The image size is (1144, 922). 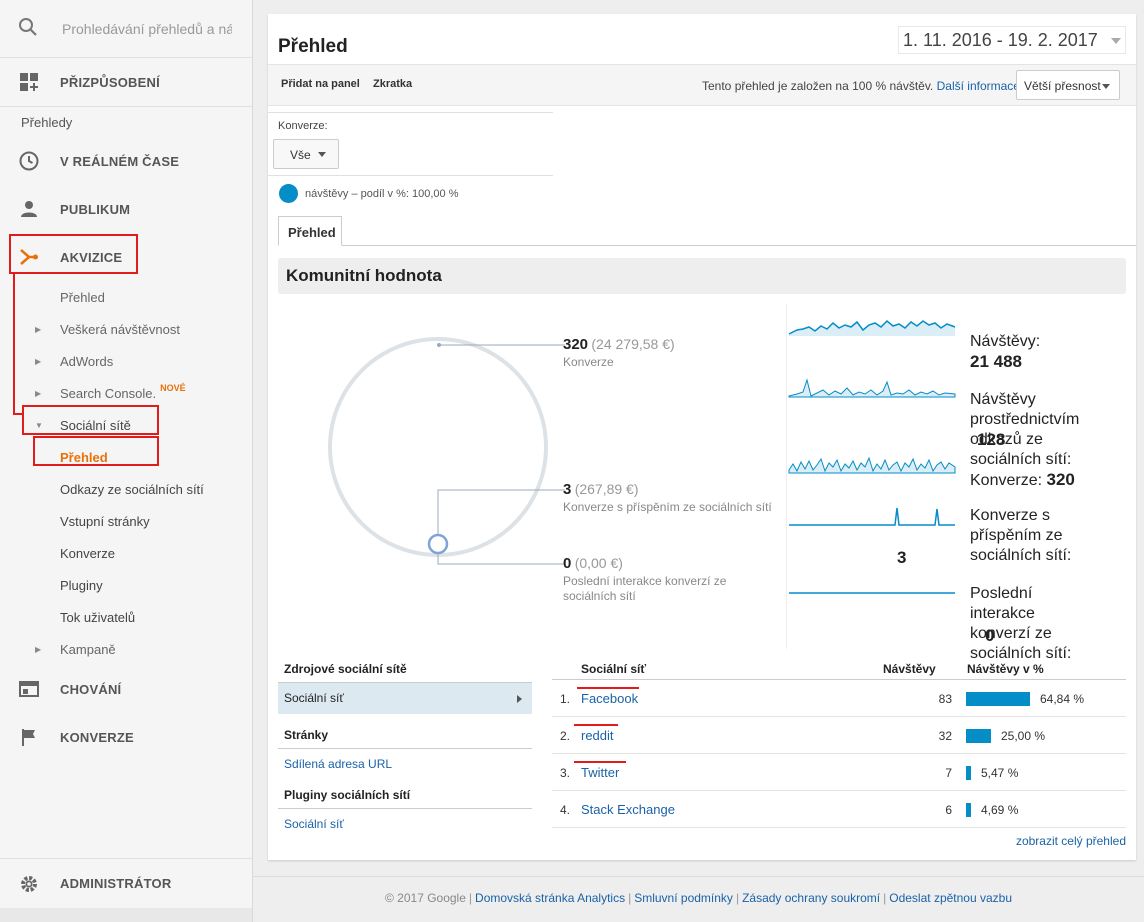 I want to click on sidebar-subitem-landing-pages: Vstupní stránky, so click(x=126, y=521).